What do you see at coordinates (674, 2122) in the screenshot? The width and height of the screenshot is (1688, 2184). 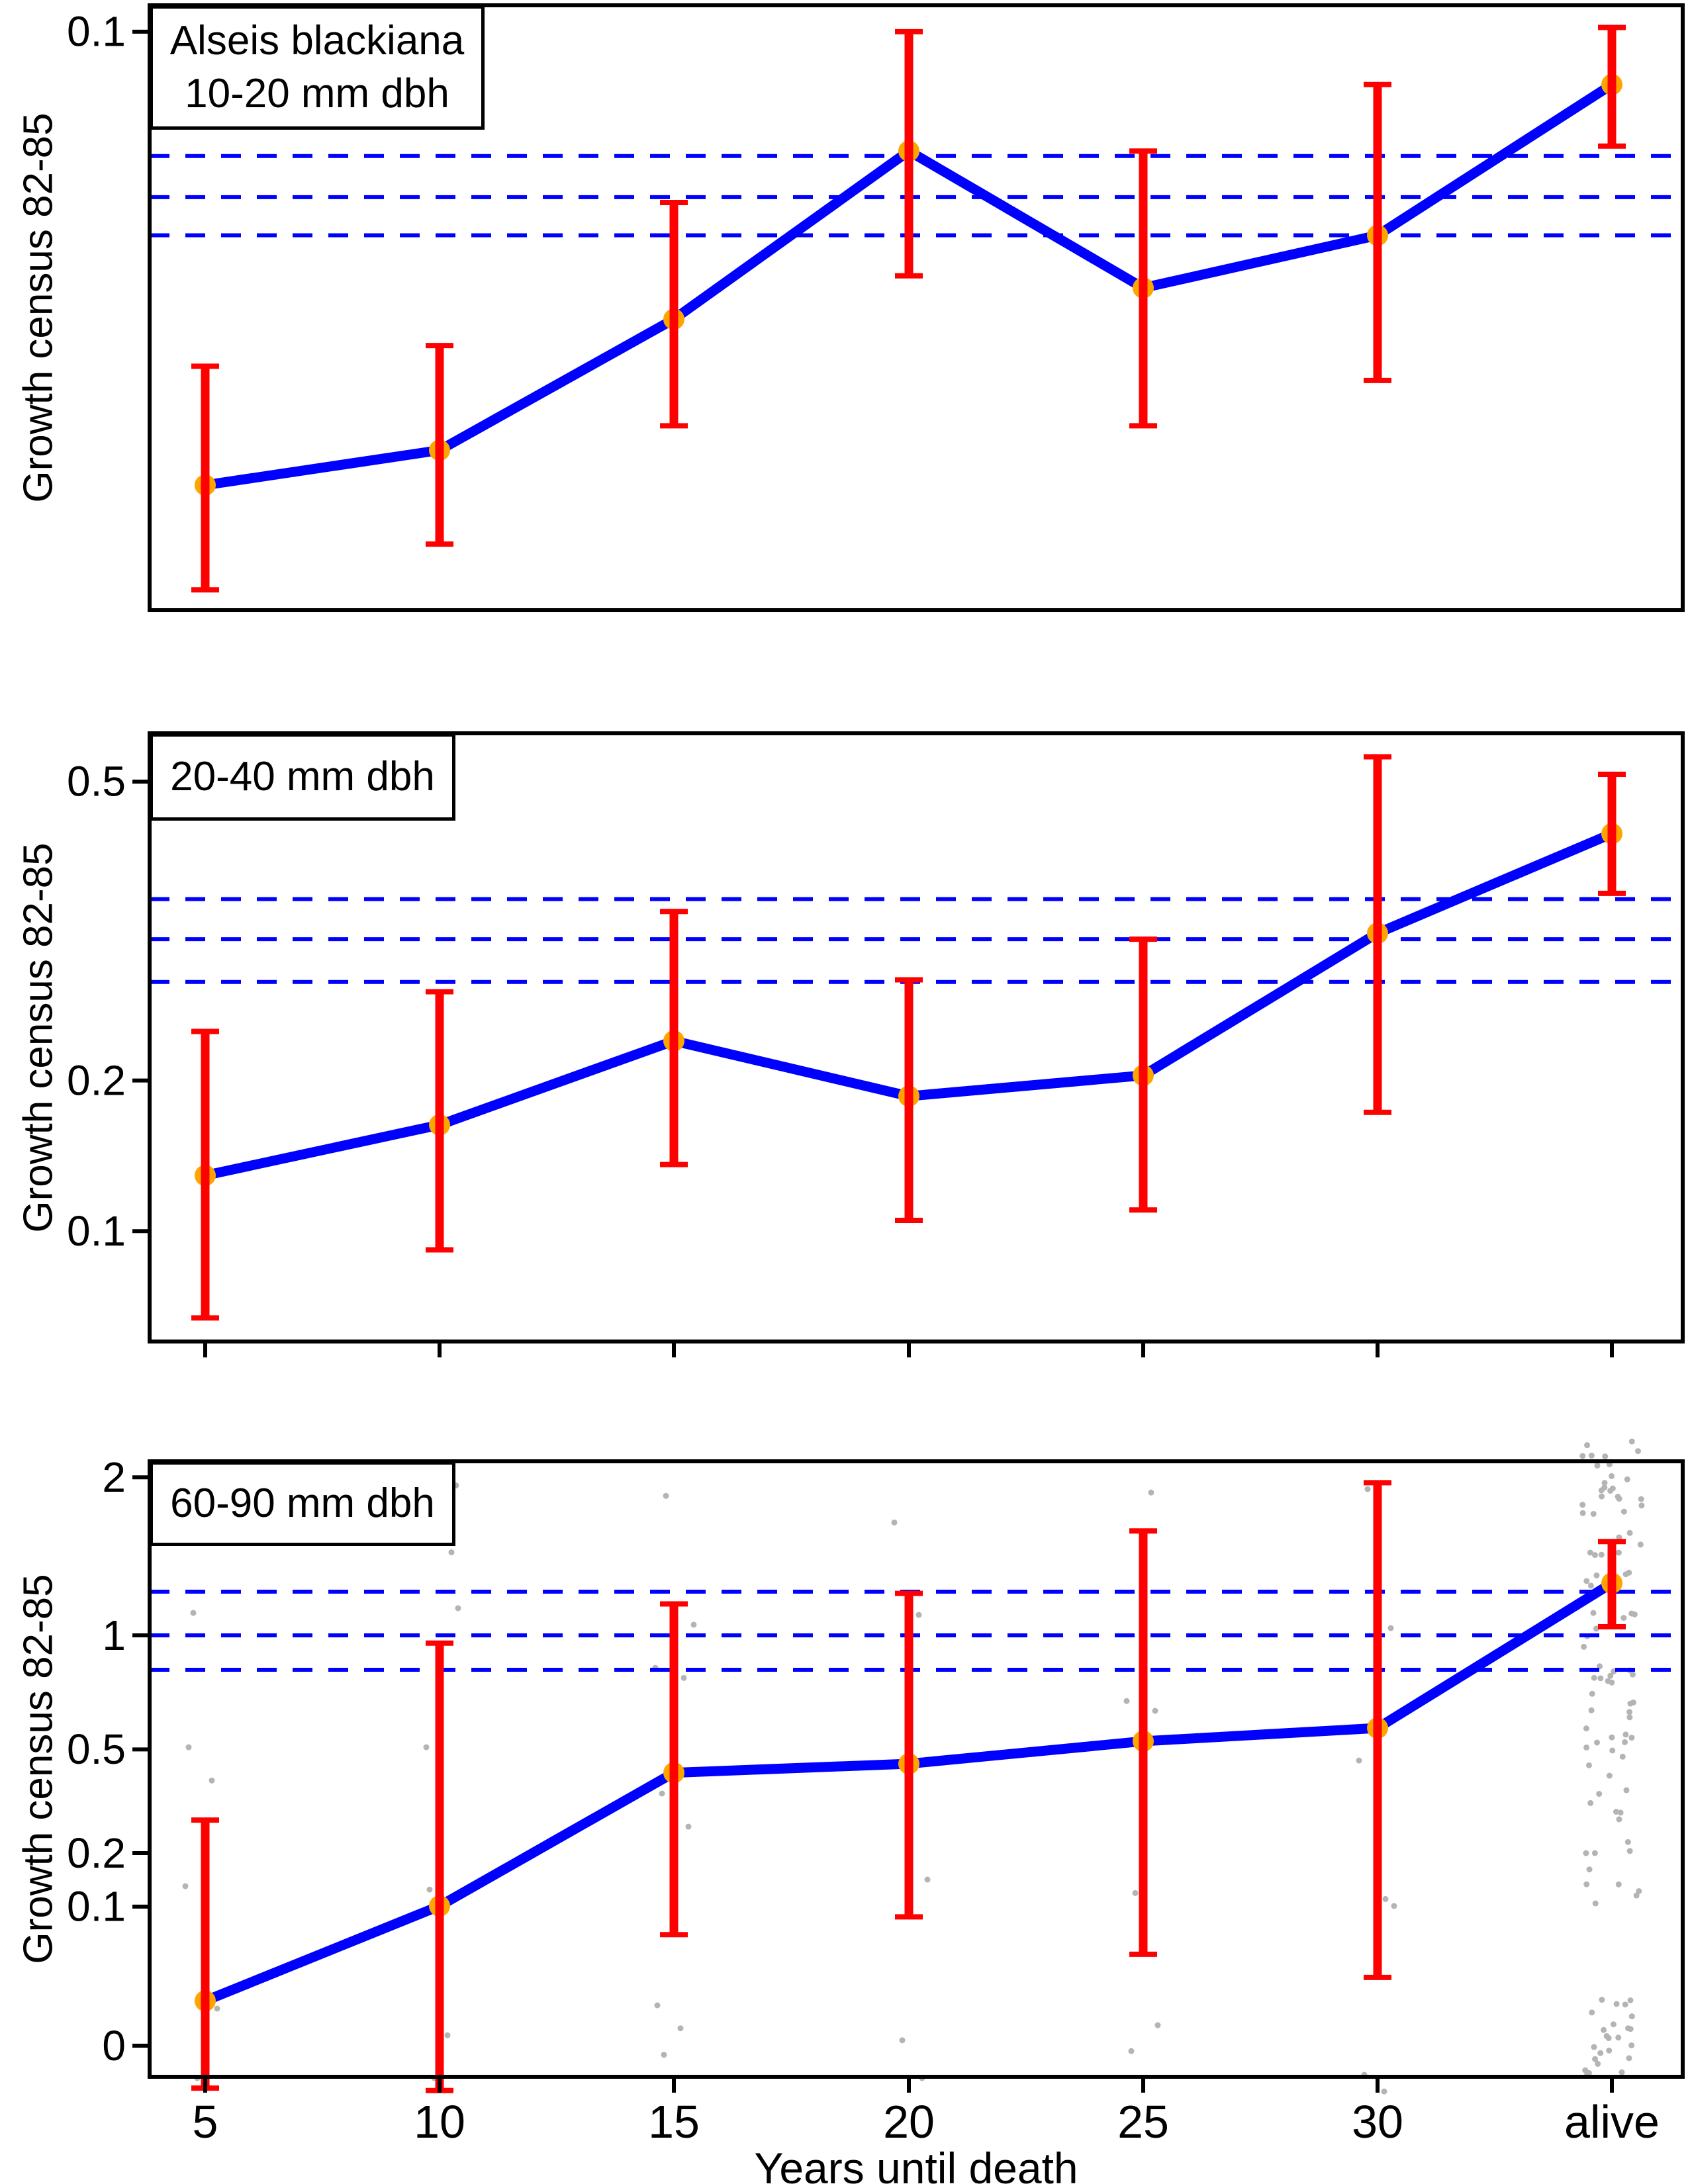 I see `x-tick-label: 15` at bounding box center [674, 2122].